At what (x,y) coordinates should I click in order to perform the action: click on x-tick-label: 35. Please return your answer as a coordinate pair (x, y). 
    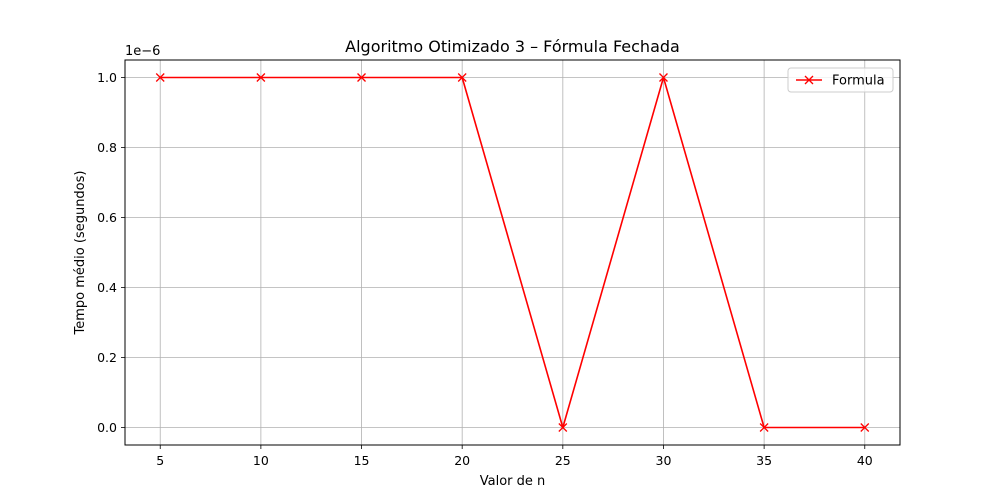
    Looking at the image, I should click on (764, 460).